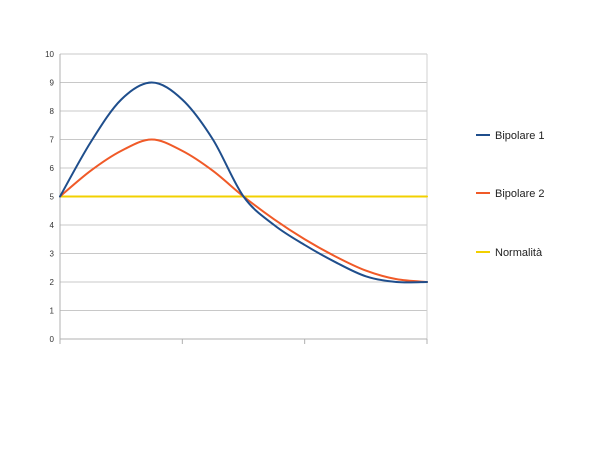 Image resolution: width=600 pixels, height=450 pixels. I want to click on y-tick-label: 1, so click(52, 311).